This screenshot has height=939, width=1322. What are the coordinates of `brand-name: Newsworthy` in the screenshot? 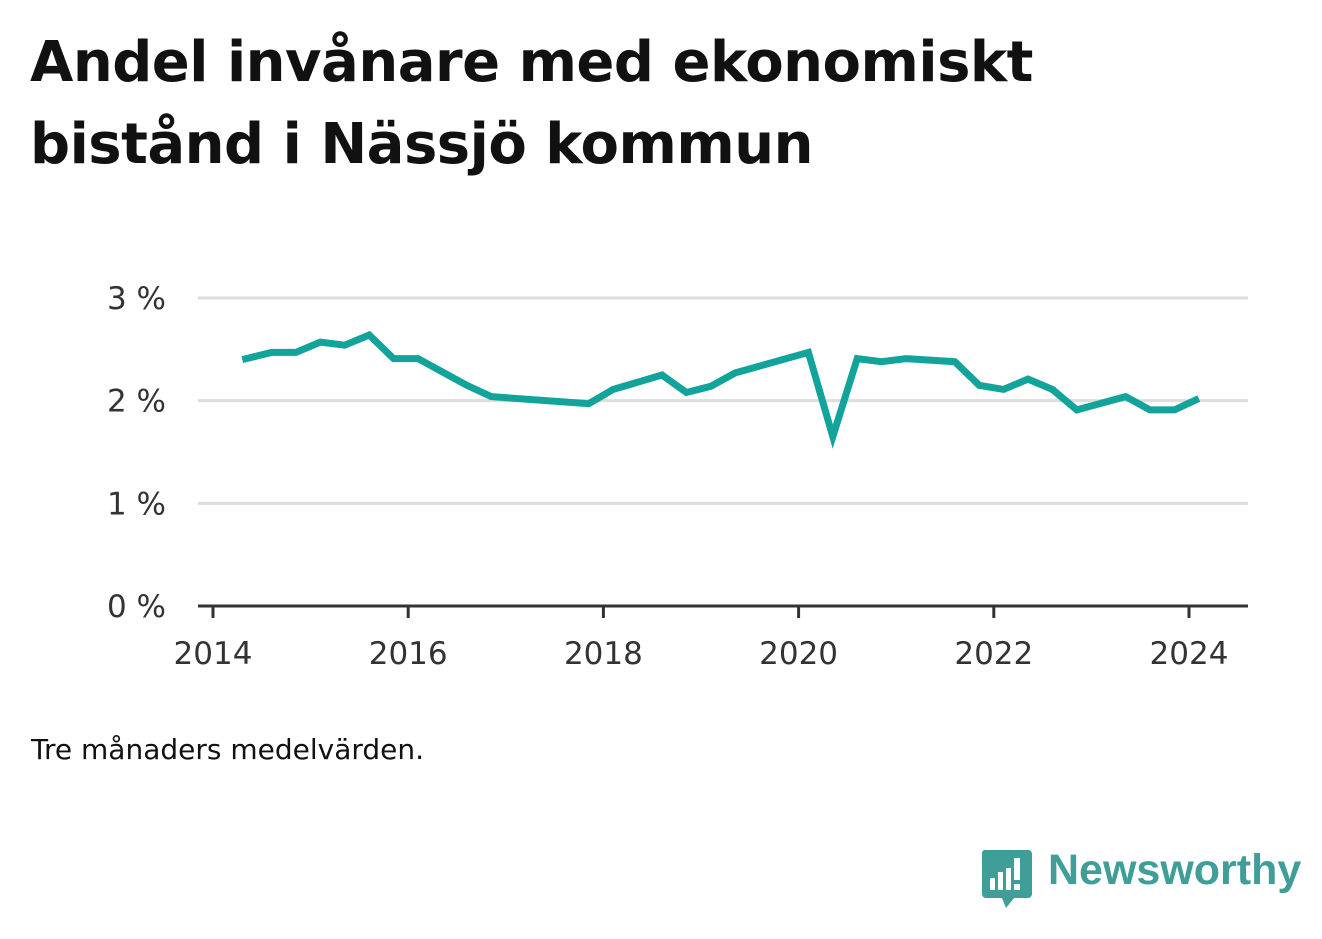 It's located at (1175, 870).